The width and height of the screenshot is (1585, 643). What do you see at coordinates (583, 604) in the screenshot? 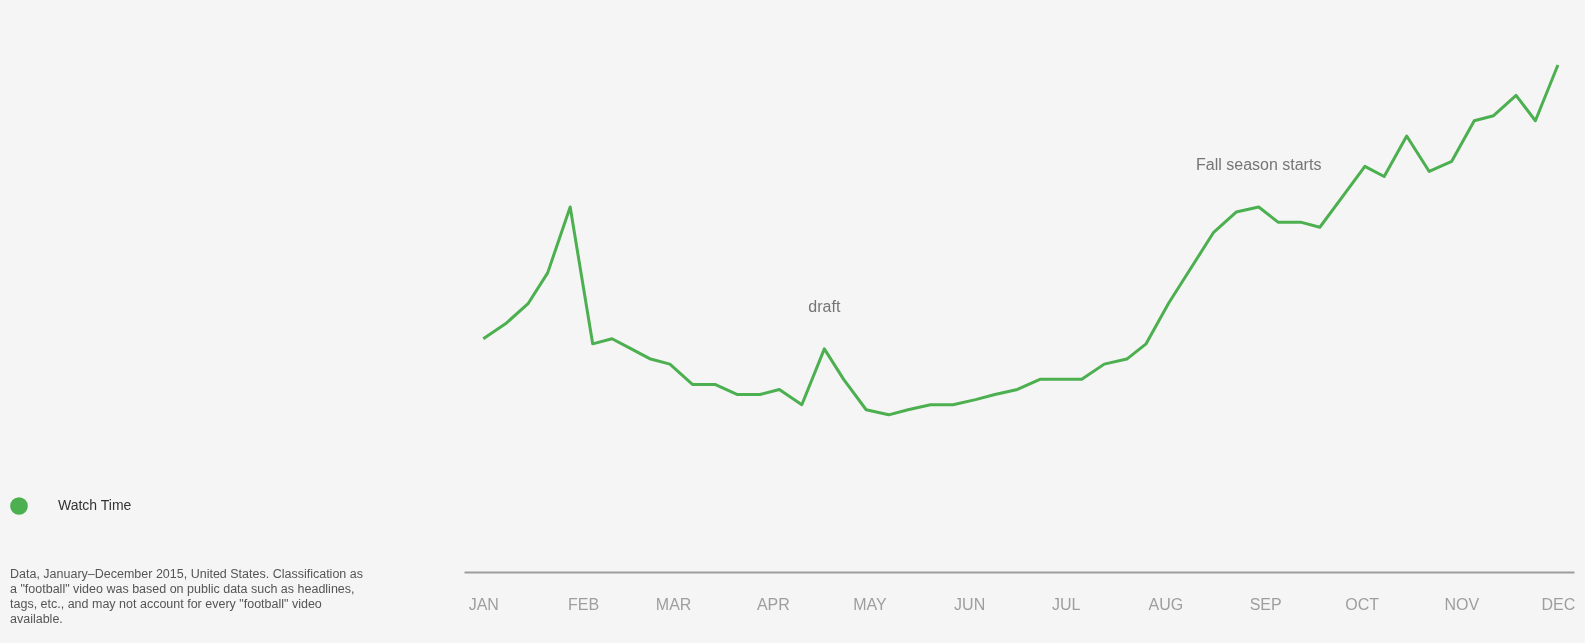
I see `x-tick-label: FEB` at bounding box center [583, 604].